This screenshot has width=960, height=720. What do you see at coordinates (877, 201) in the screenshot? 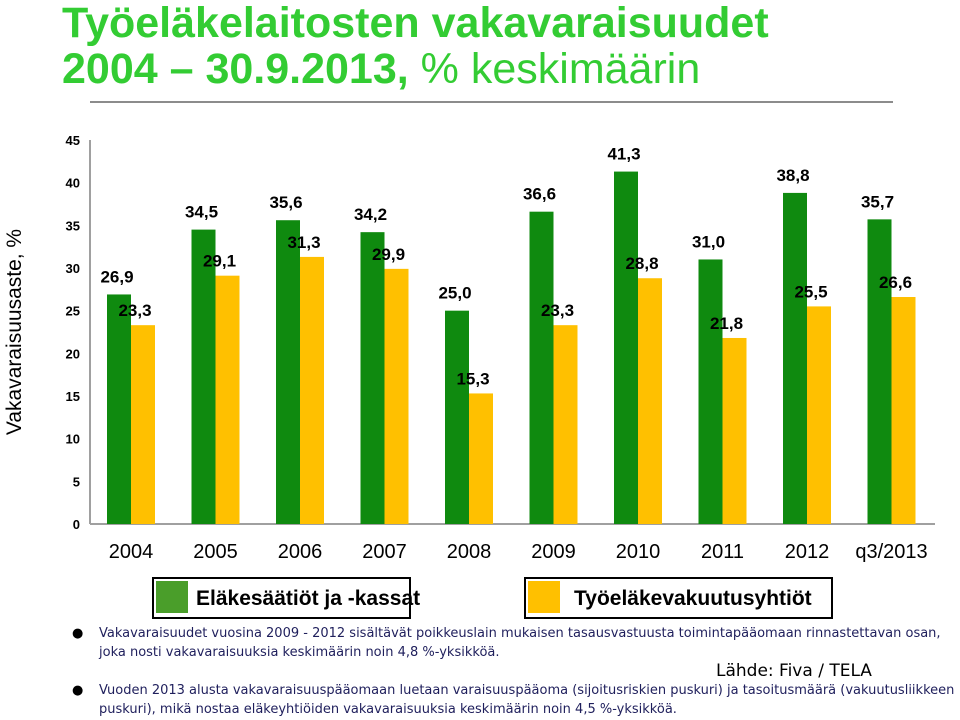
I see `data-label: 35,7` at bounding box center [877, 201].